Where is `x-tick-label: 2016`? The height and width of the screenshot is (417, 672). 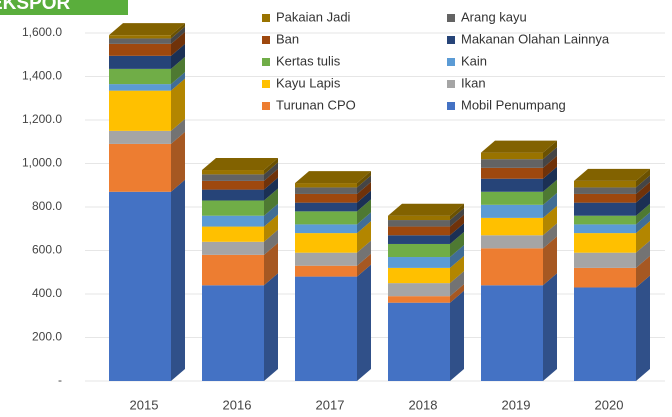 x-tick-label: 2016 is located at coordinates (237, 404).